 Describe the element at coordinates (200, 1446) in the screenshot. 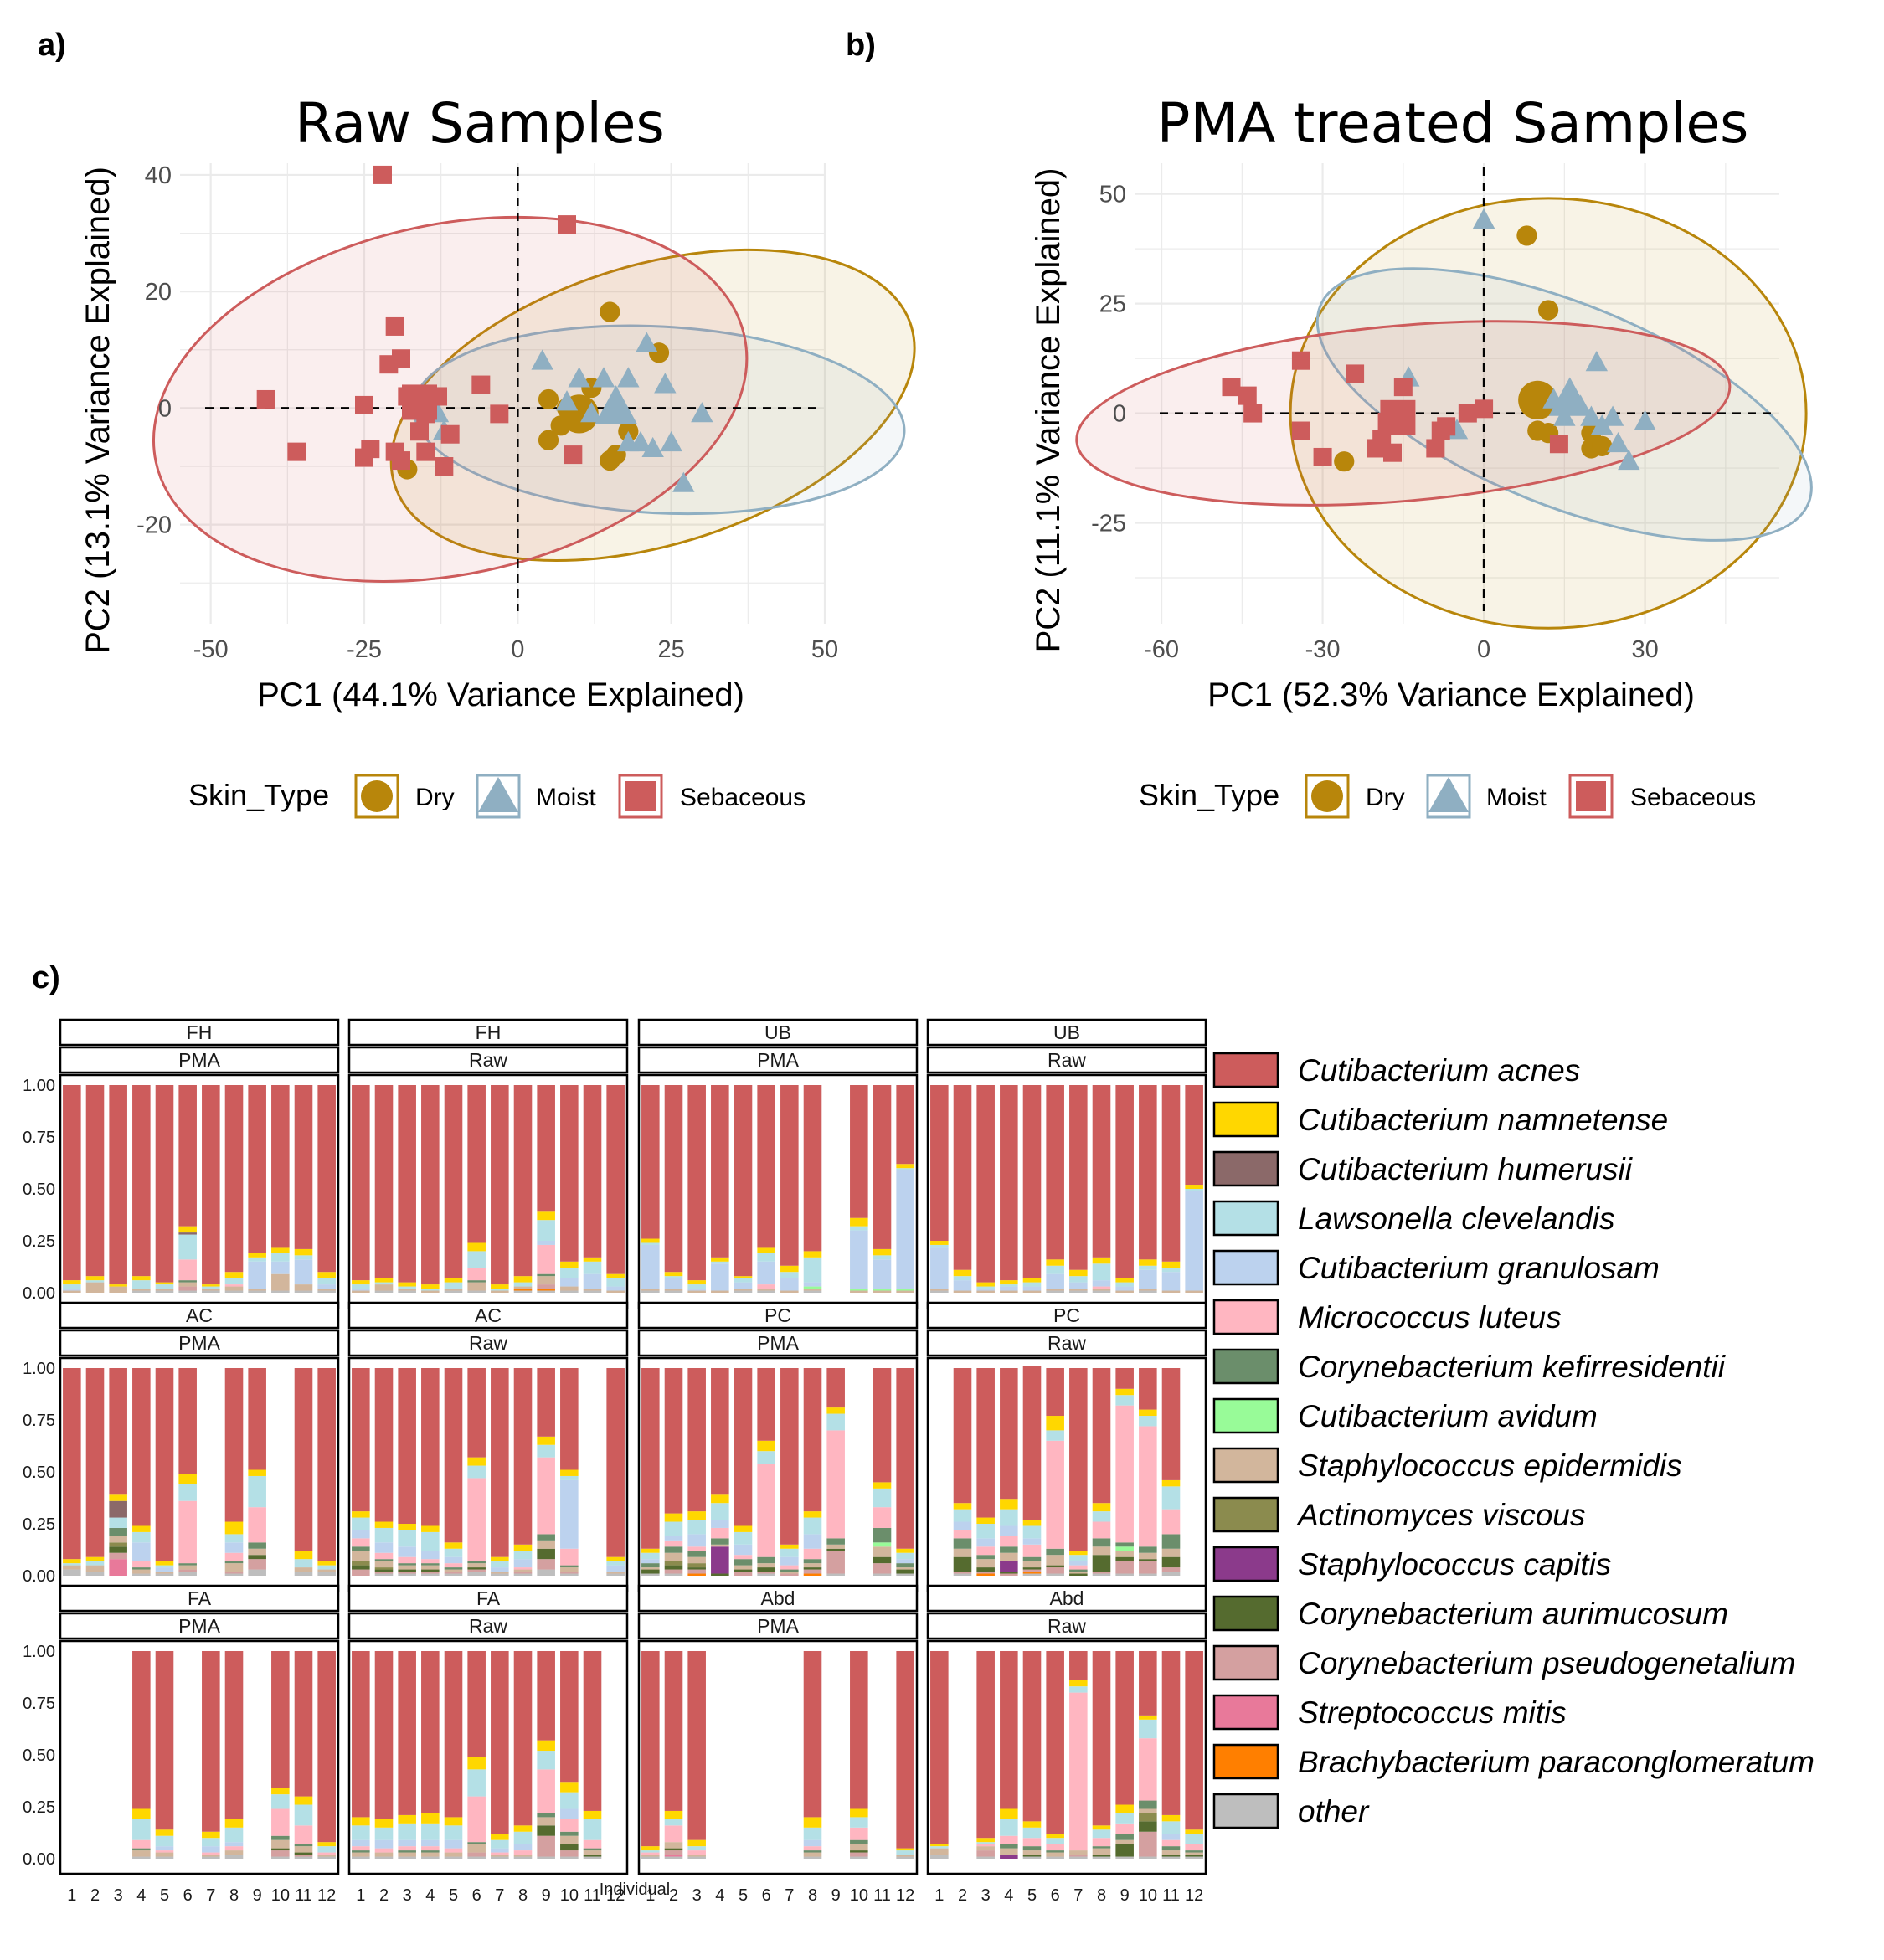

I see `facet-ac-pma: AC PMA` at that location.